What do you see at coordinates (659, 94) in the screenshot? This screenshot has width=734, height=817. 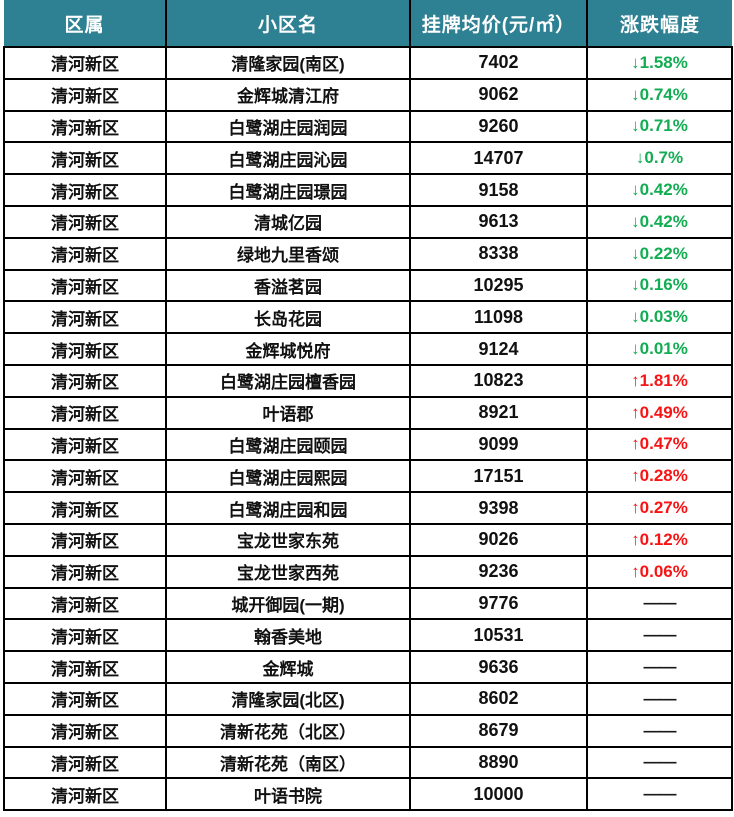 I see `change-cell: ↓0.74%` at bounding box center [659, 94].